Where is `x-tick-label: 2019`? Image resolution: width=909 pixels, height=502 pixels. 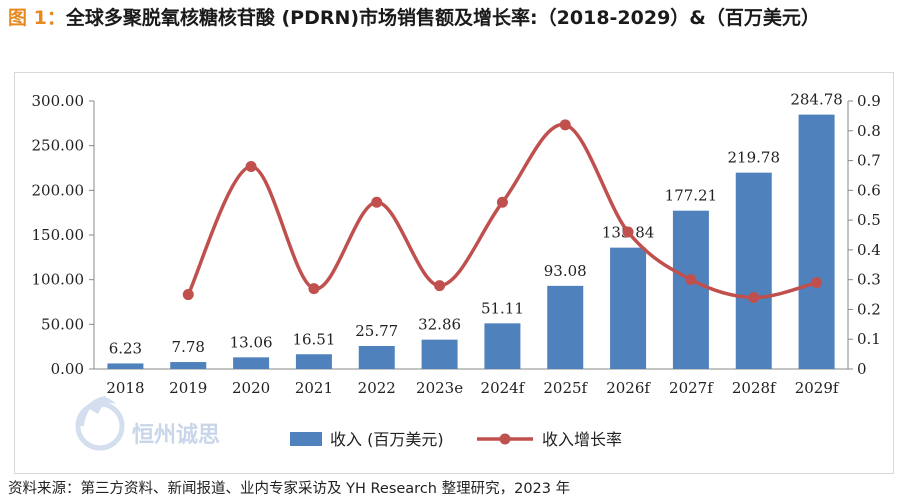 x-tick-label: 2019 is located at coordinates (188, 388).